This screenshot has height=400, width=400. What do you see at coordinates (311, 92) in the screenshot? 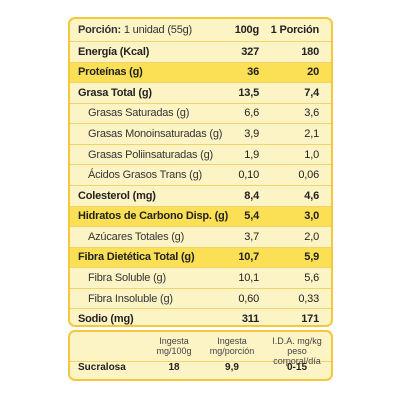
I see `value-per-portion: 7,4` at bounding box center [311, 92].